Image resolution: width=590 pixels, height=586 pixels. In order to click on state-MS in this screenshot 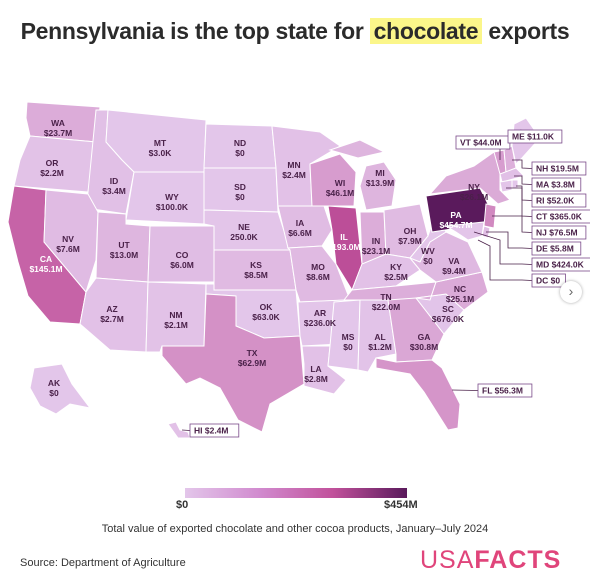, I will do `click(344, 335)`.